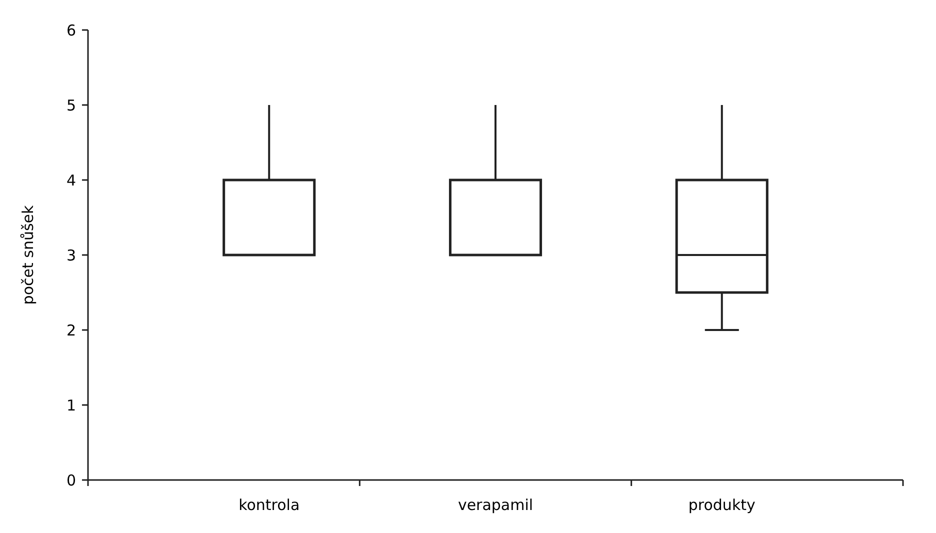 Image resolution: width=936 pixels, height=533 pixels. I want to click on y-tick-label: 6, so click(71, 30).